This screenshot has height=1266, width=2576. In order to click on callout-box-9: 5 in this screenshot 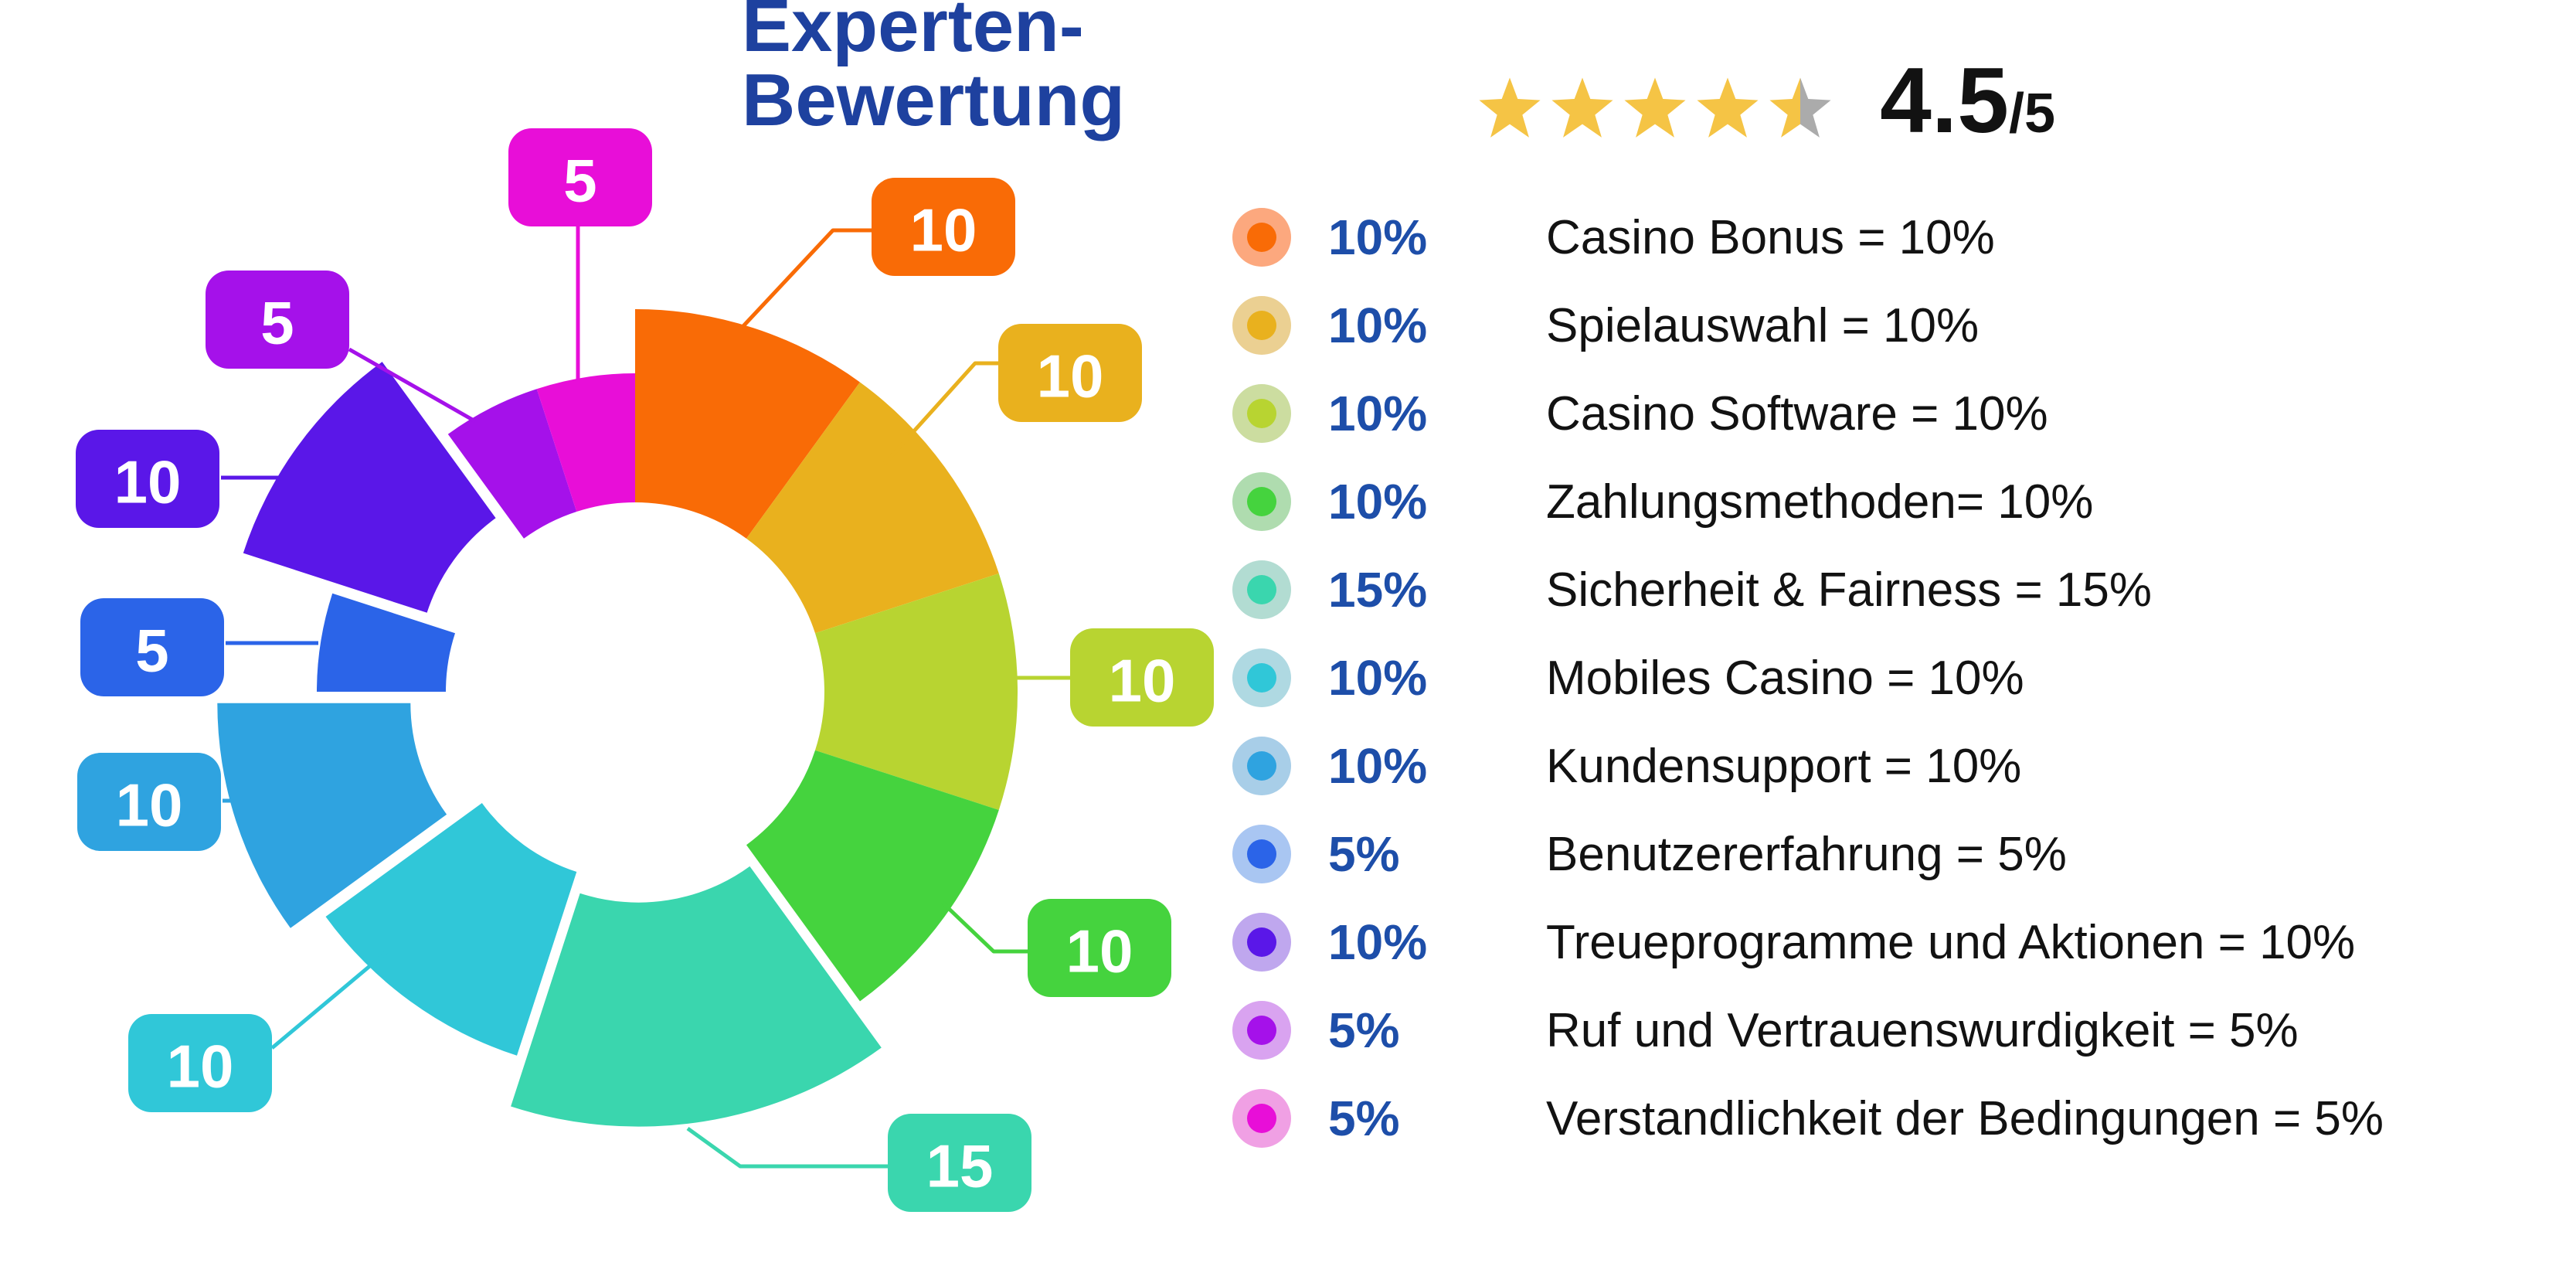, I will do `click(277, 320)`.